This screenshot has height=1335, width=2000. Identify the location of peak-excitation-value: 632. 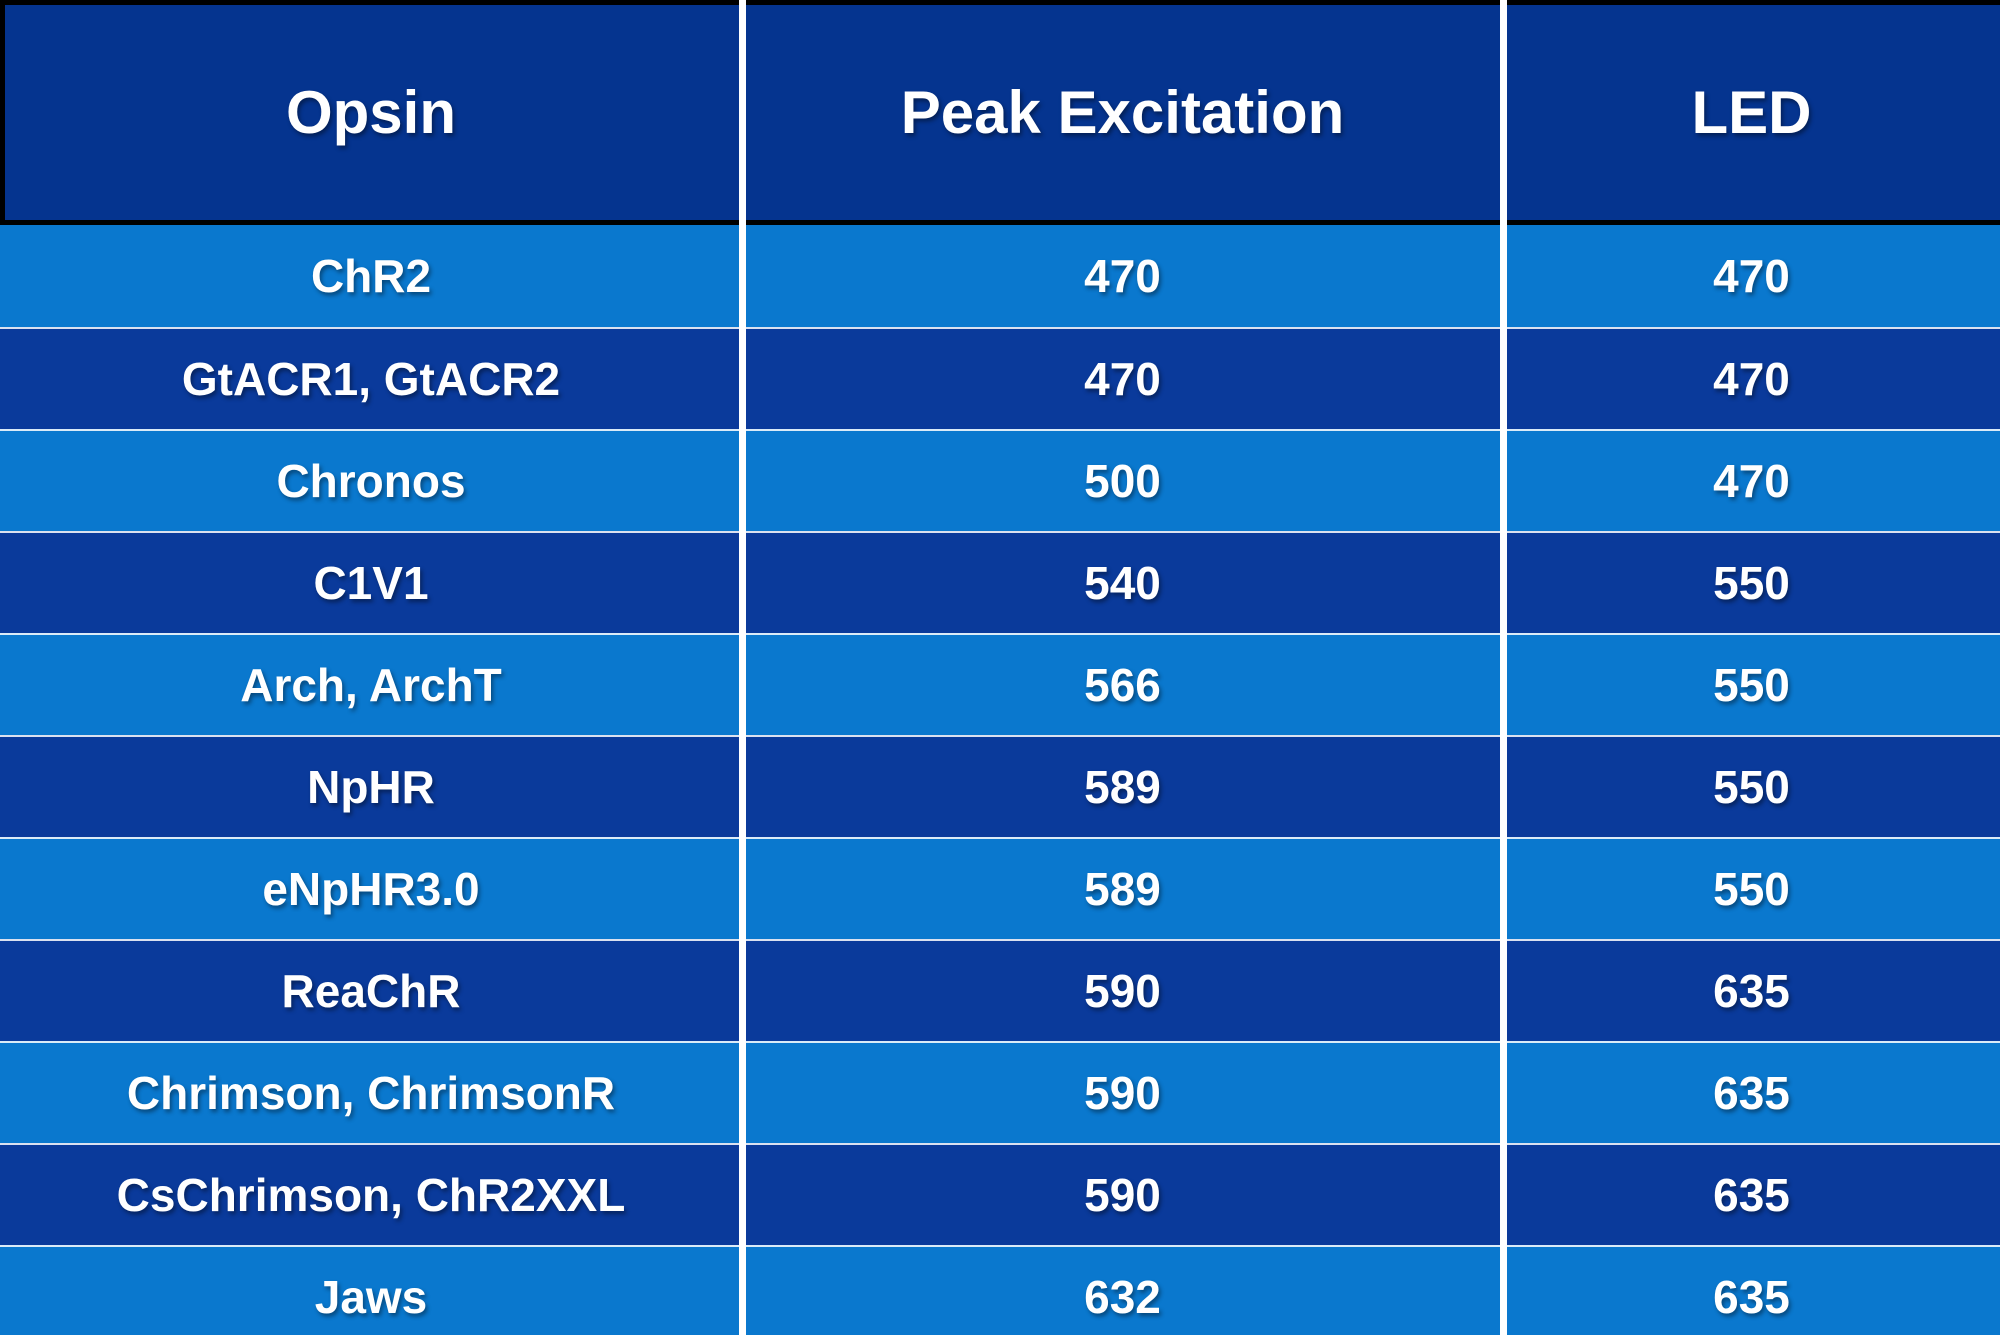
(1122, 1297).